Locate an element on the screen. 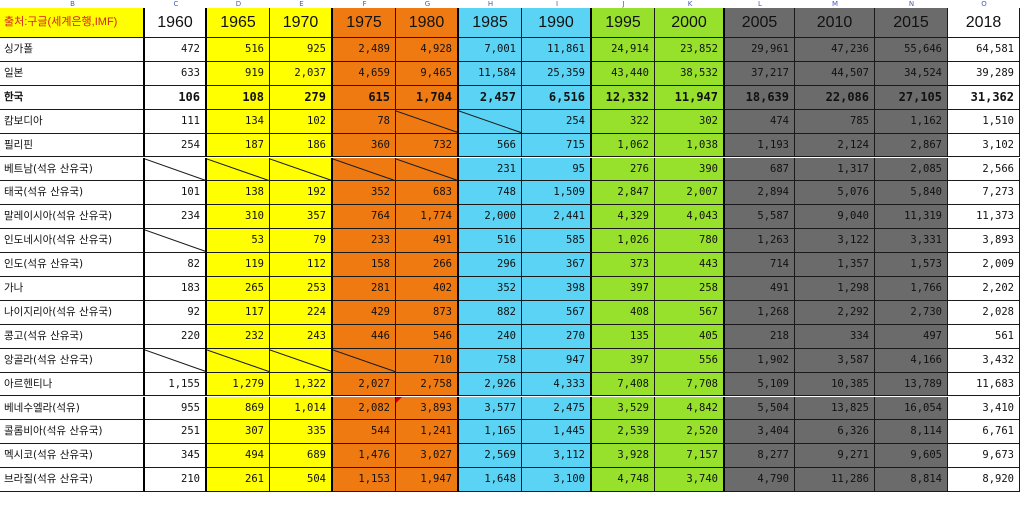 Image resolution: width=1024 pixels, height=509 pixels. value-cell: 2,867 is located at coordinates (911, 145).